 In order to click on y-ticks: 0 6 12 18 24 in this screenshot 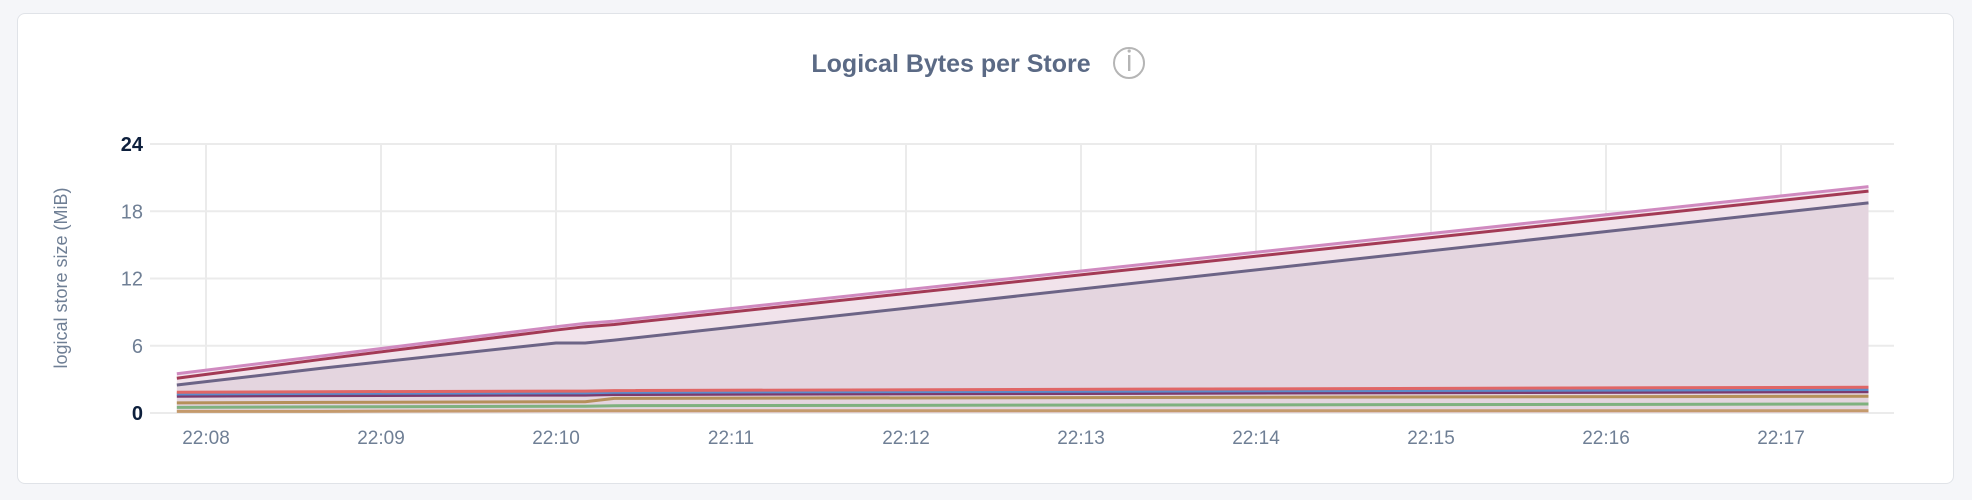, I will do `click(132, 279)`.